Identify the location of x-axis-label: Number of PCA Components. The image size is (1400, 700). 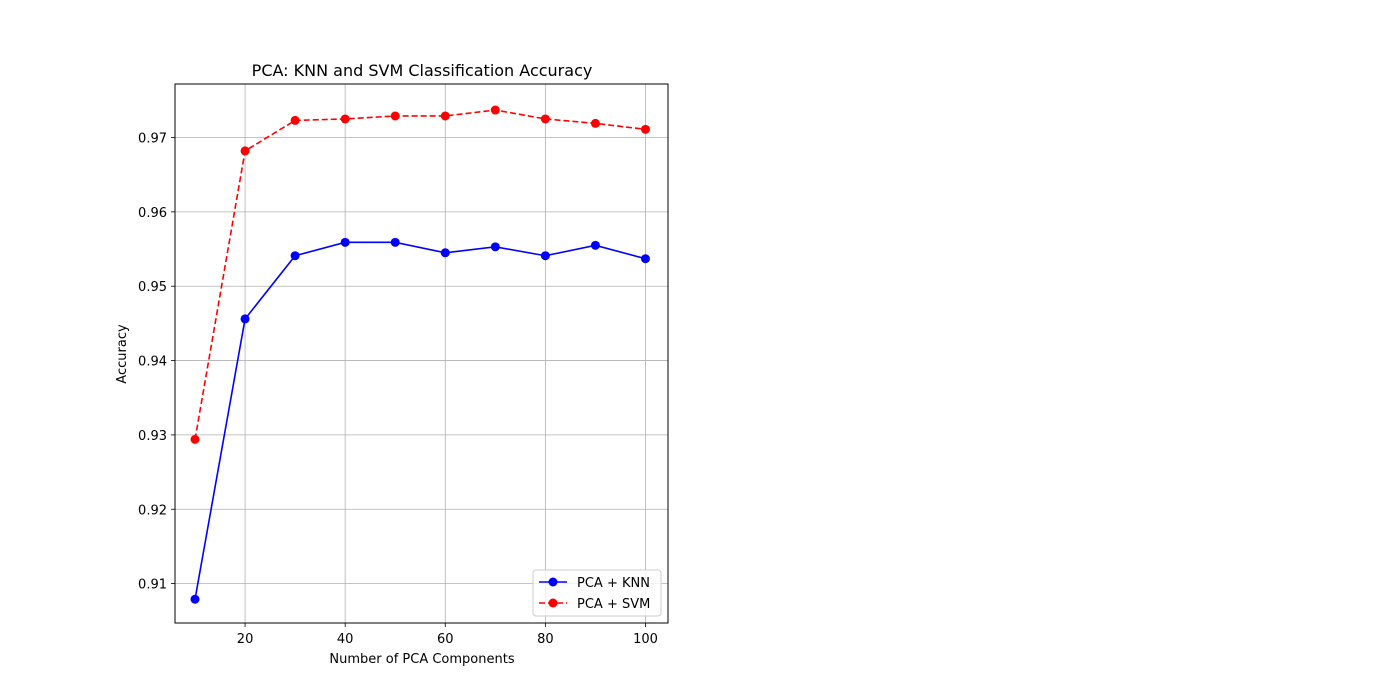
(421, 659).